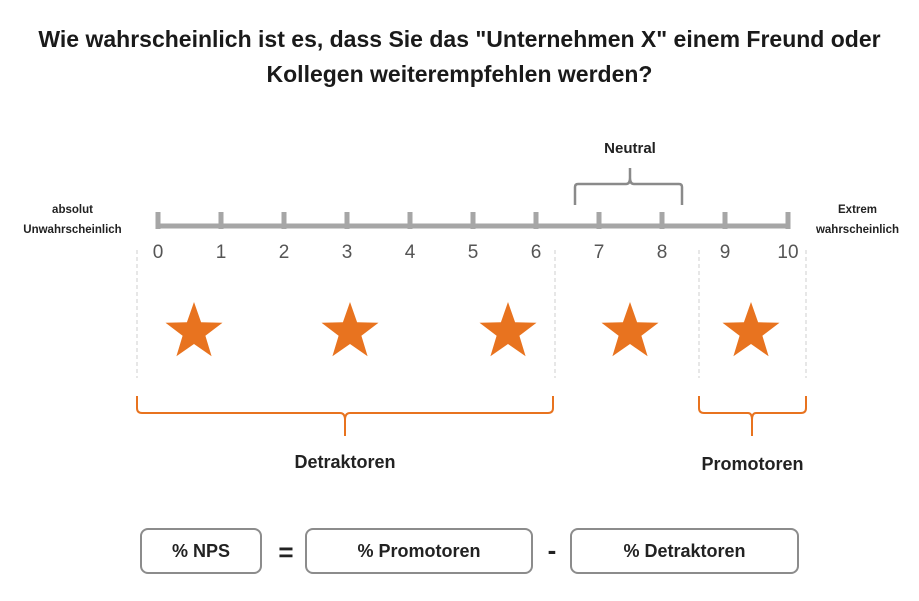 This screenshot has width=919, height=601. I want to click on promoters-bracket, so click(752, 416).